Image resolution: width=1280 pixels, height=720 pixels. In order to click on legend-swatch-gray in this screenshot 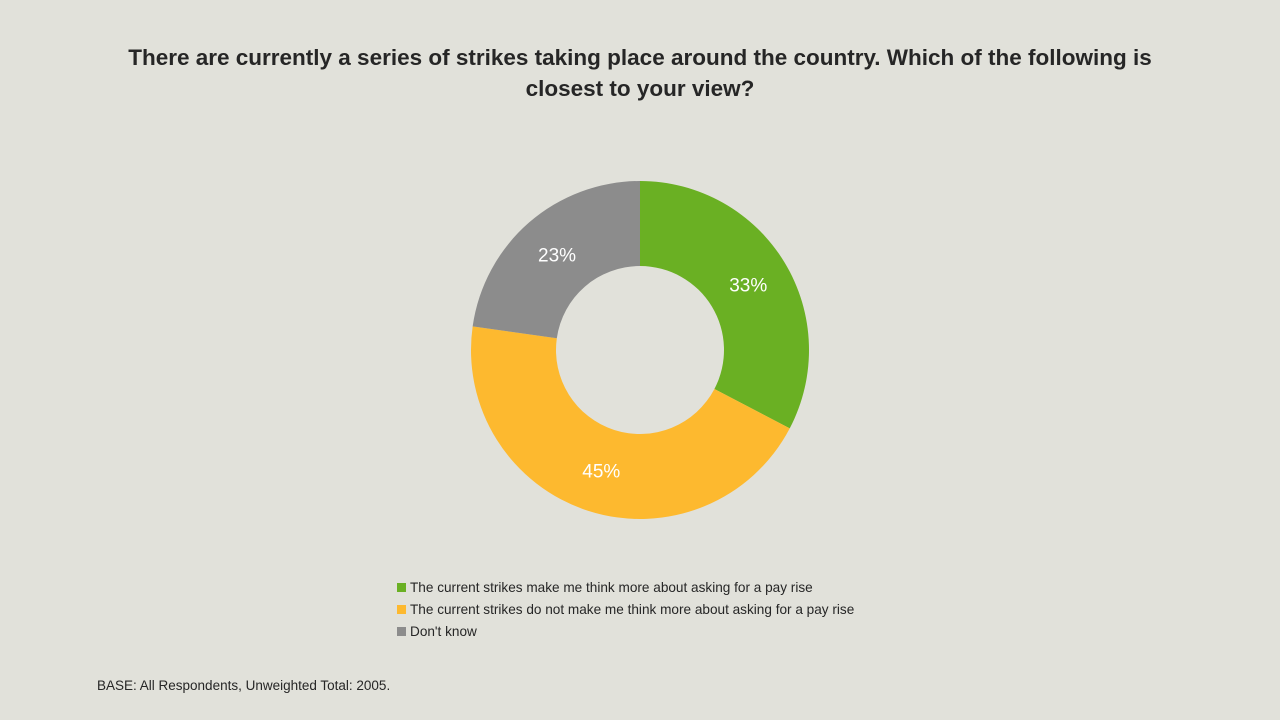, I will do `click(401, 631)`.